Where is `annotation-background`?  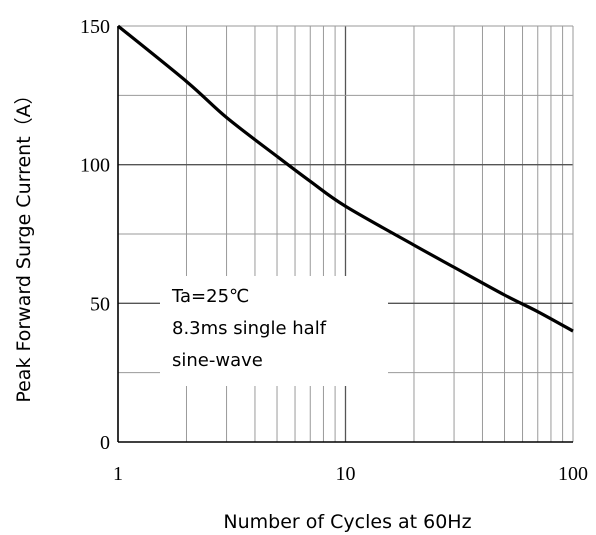
annotation-background is located at coordinates (274, 331).